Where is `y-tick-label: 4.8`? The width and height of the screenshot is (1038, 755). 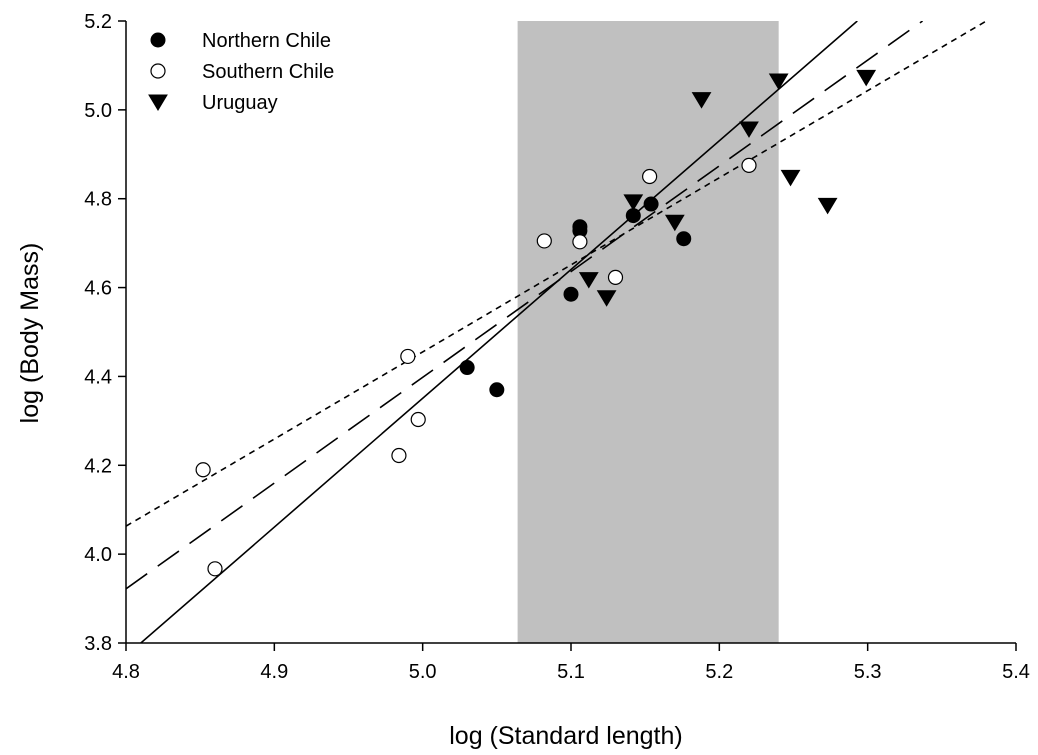 y-tick-label: 4.8 is located at coordinates (98, 200).